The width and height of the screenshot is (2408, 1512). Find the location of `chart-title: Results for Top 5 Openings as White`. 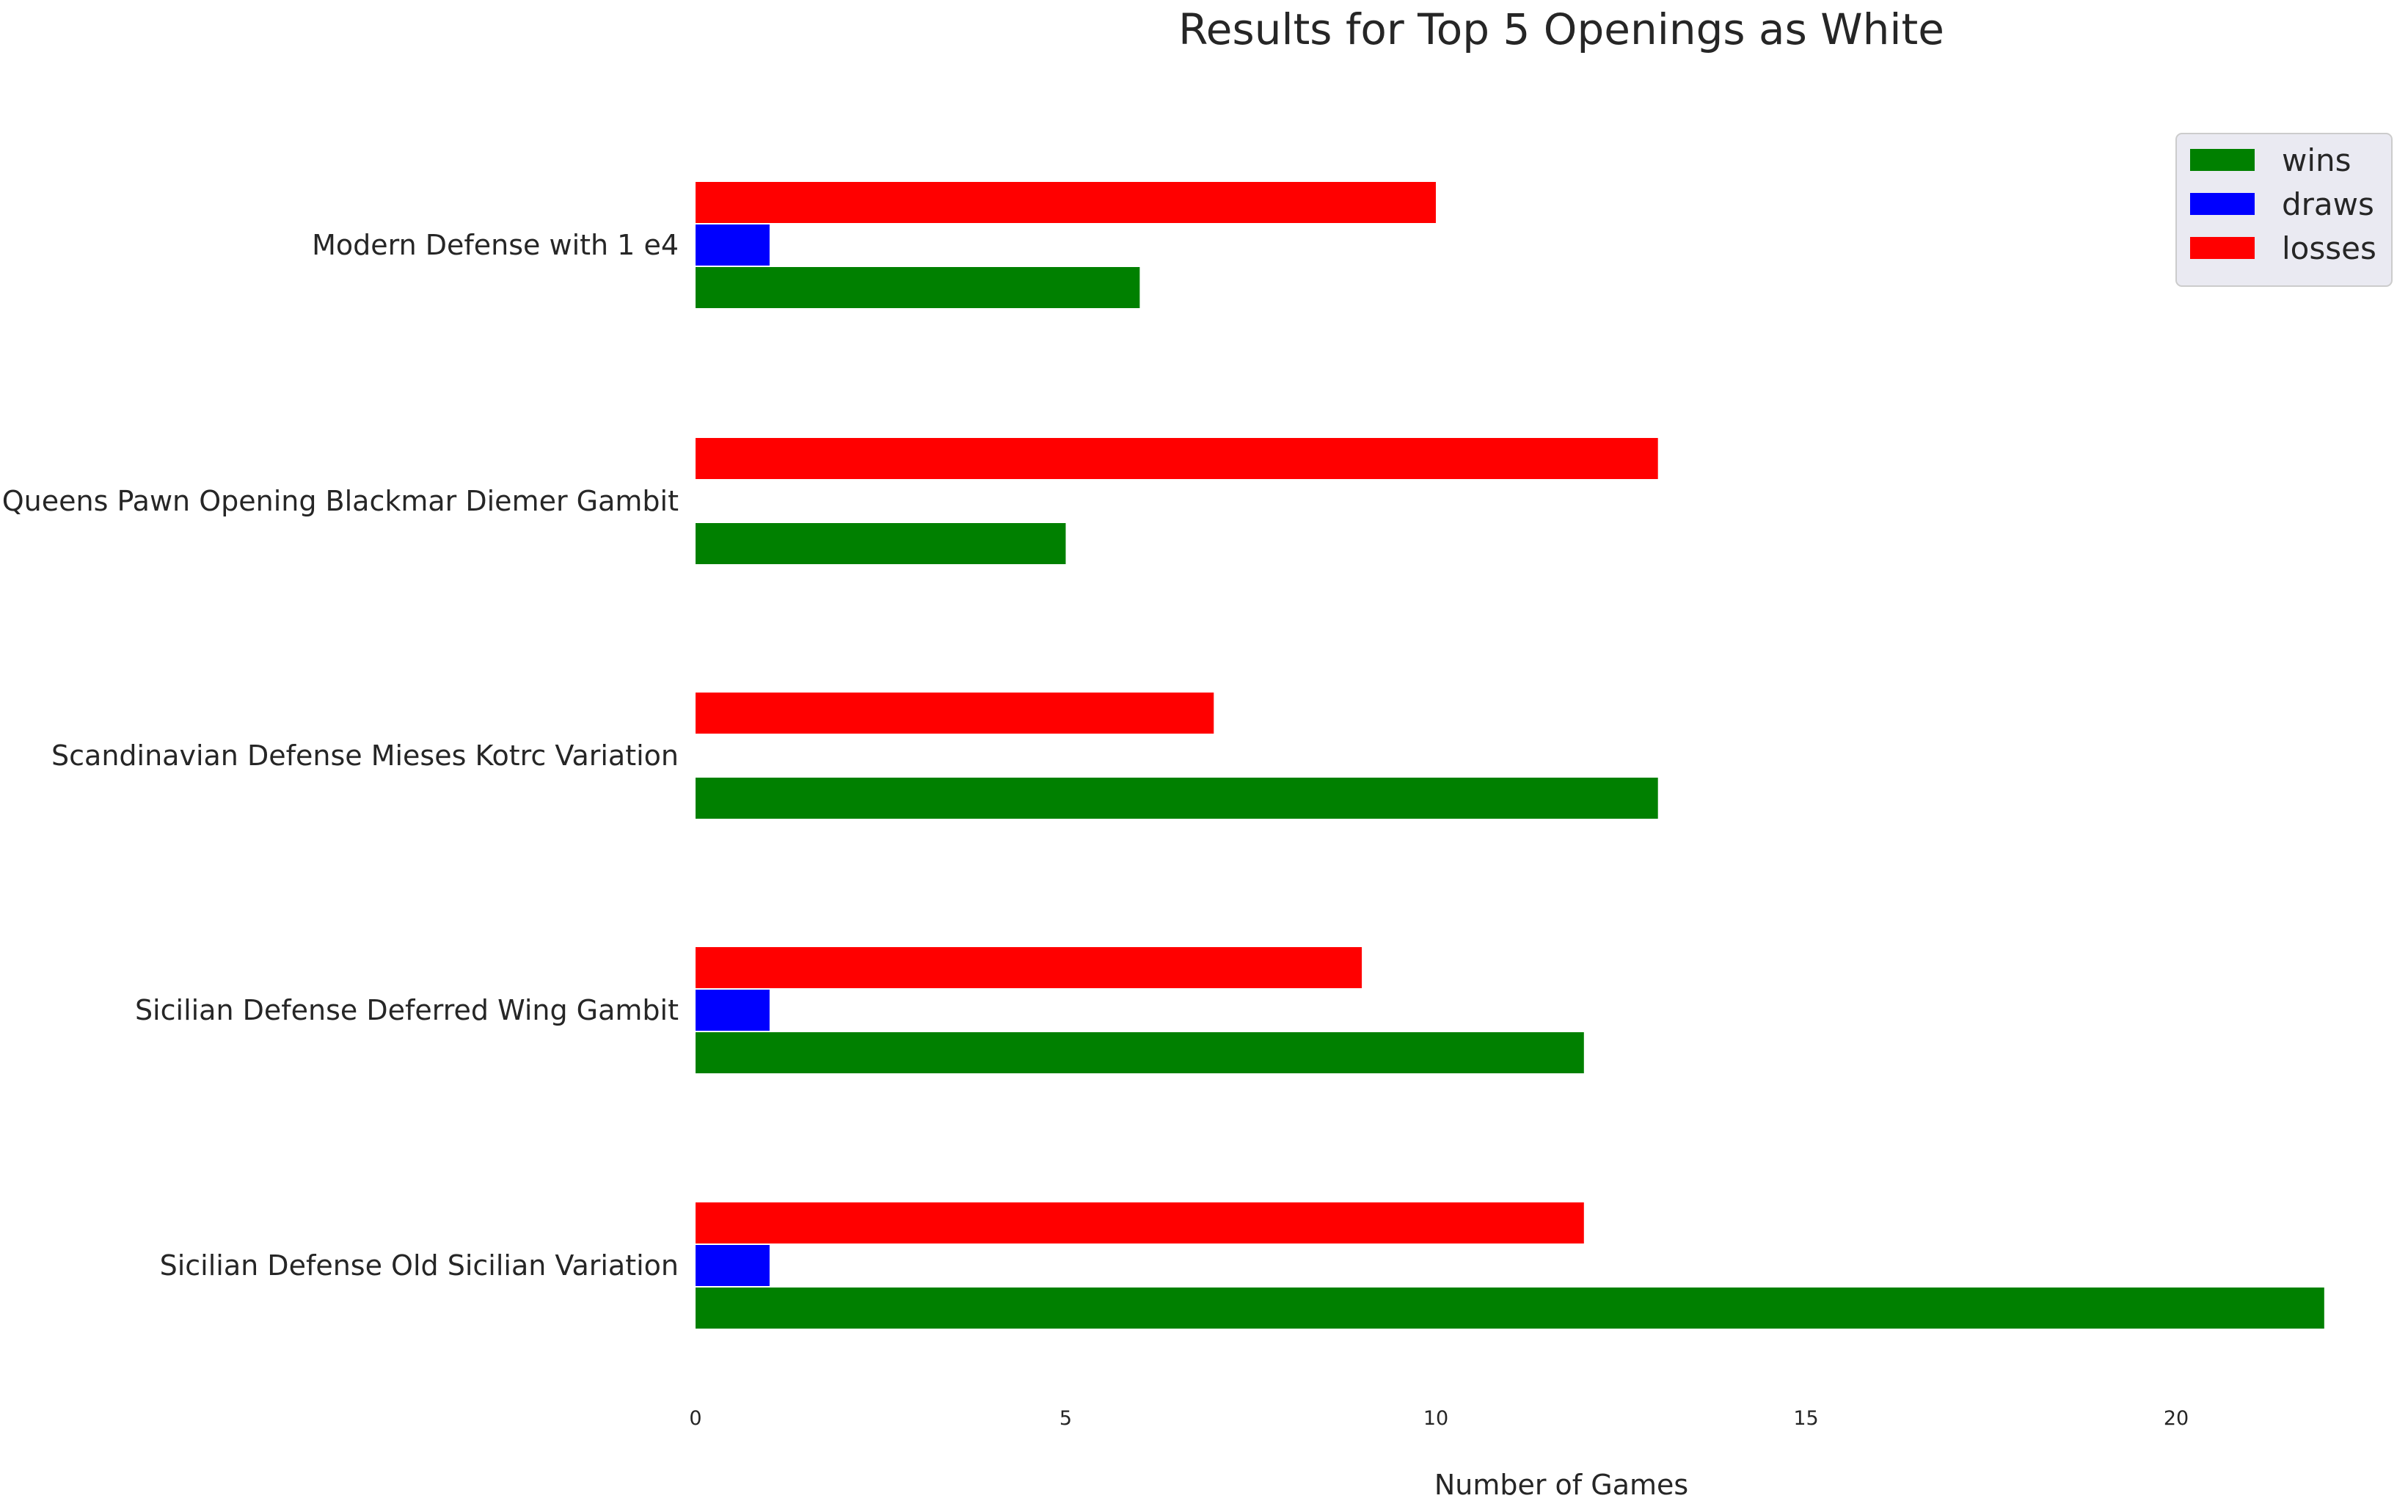

chart-title: Results for Top 5 Openings as White is located at coordinates (1561, 29).